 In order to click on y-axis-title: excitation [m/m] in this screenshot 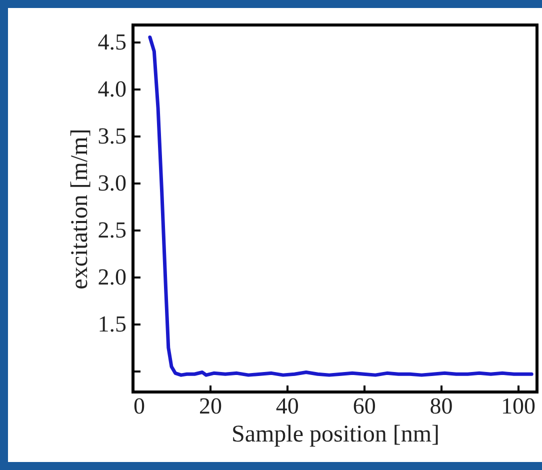, I will do `click(79, 209)`.